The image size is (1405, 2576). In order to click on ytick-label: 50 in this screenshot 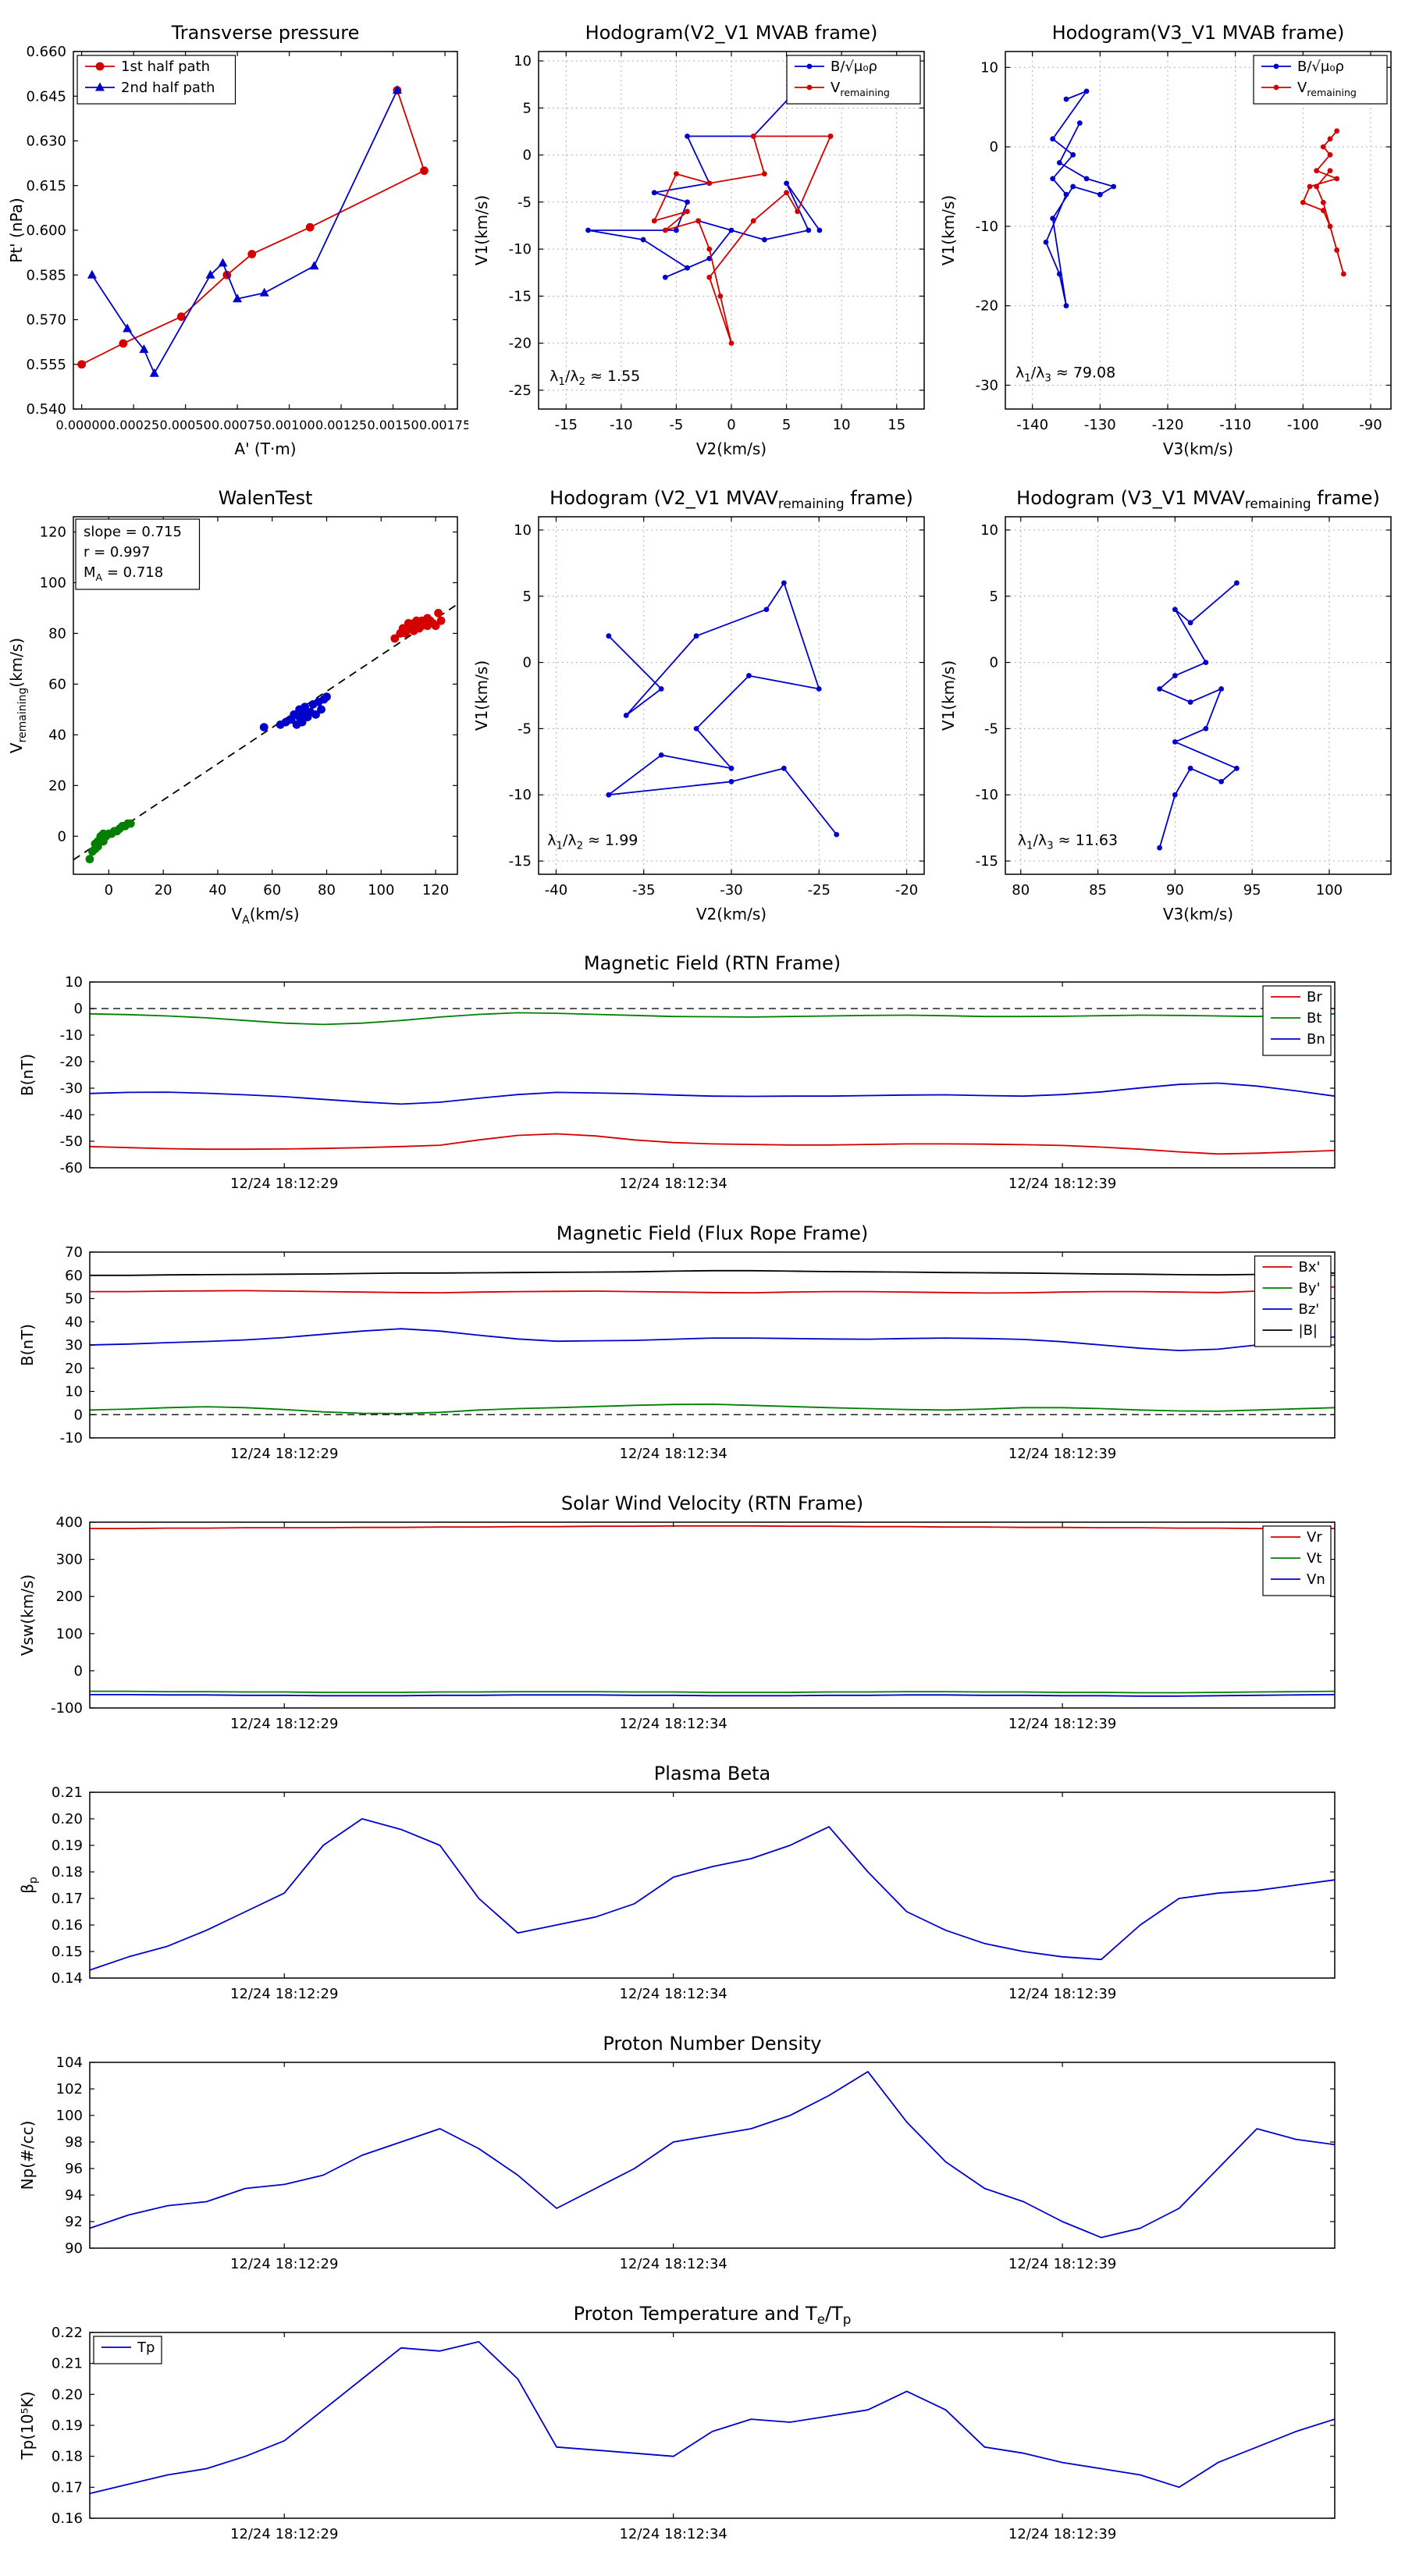, I will do `click(74, 1299)`.